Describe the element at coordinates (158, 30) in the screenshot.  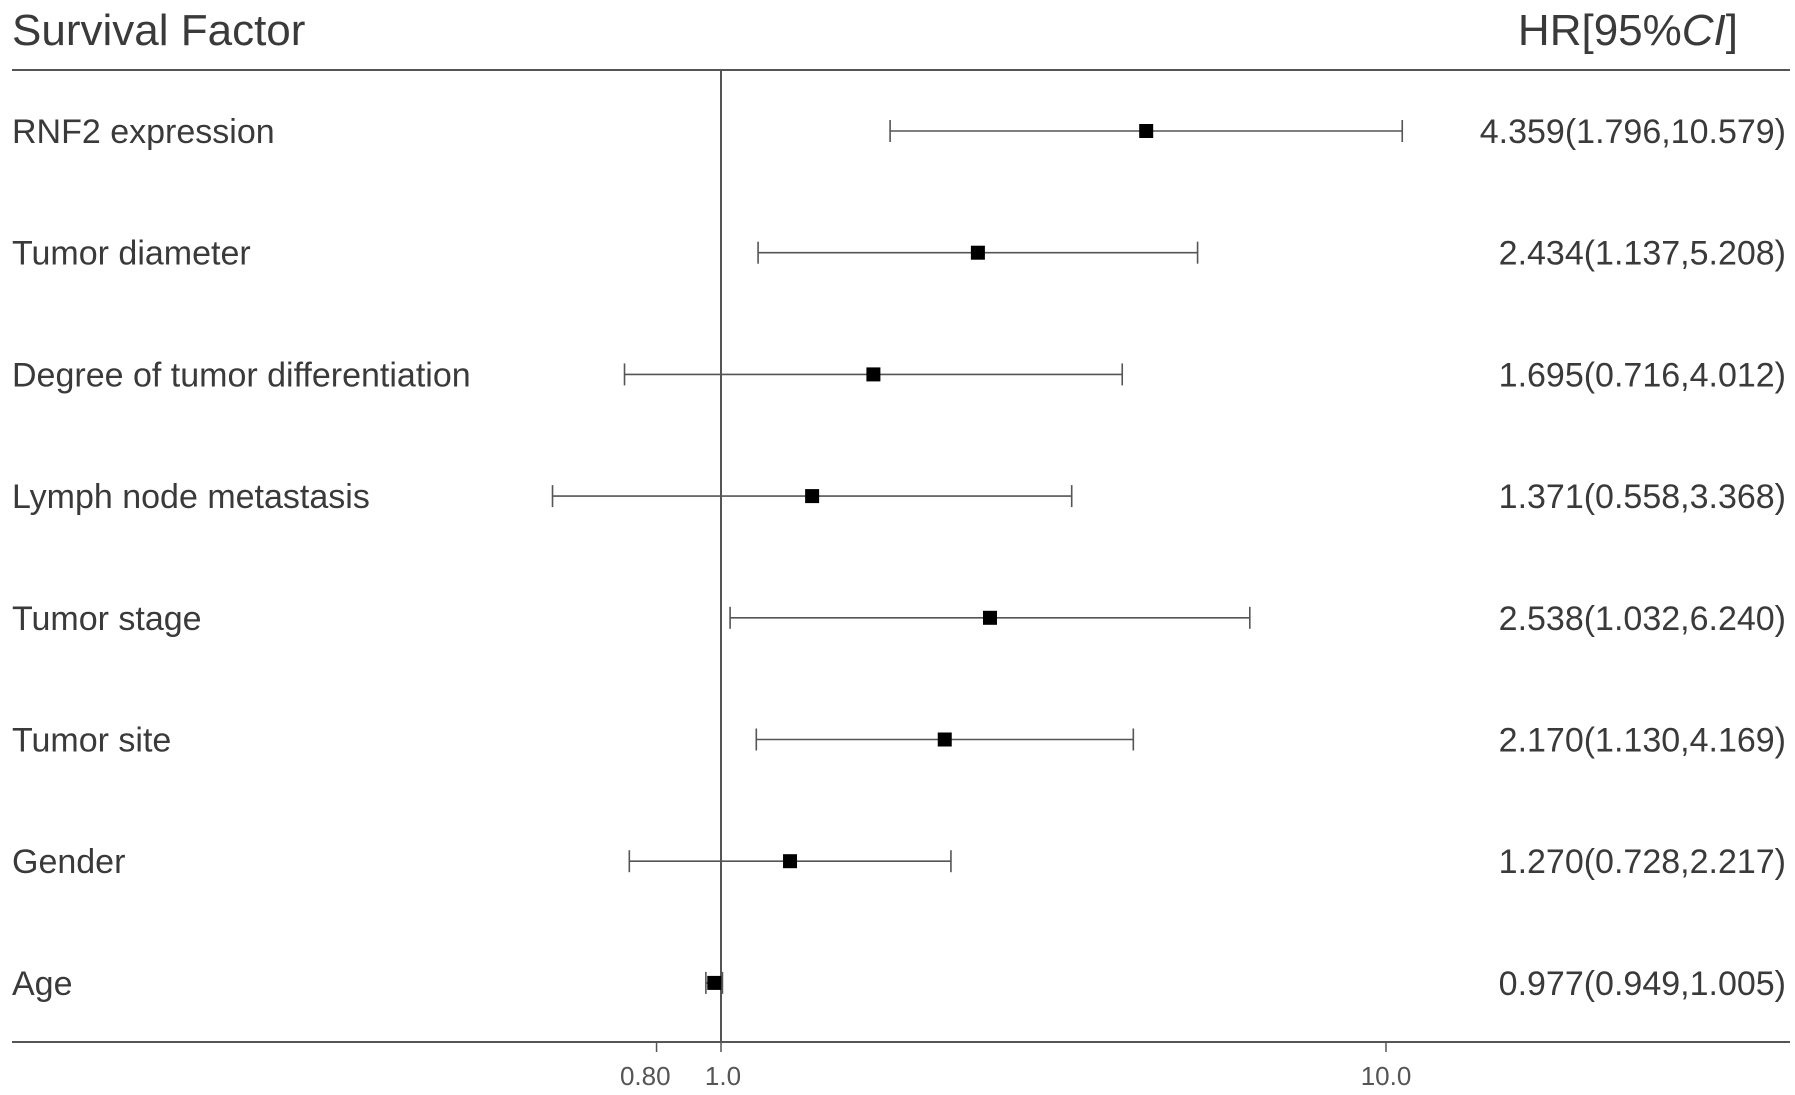
I see `factor-column-header: Survival Factor` at that location.